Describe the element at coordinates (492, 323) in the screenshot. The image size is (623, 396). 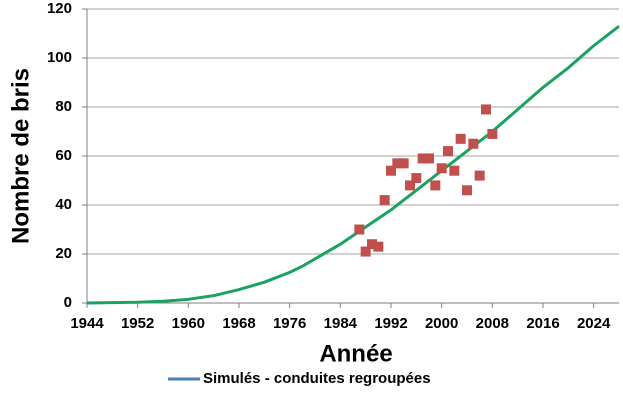
I see `x-tick-label: 2008` at that location.